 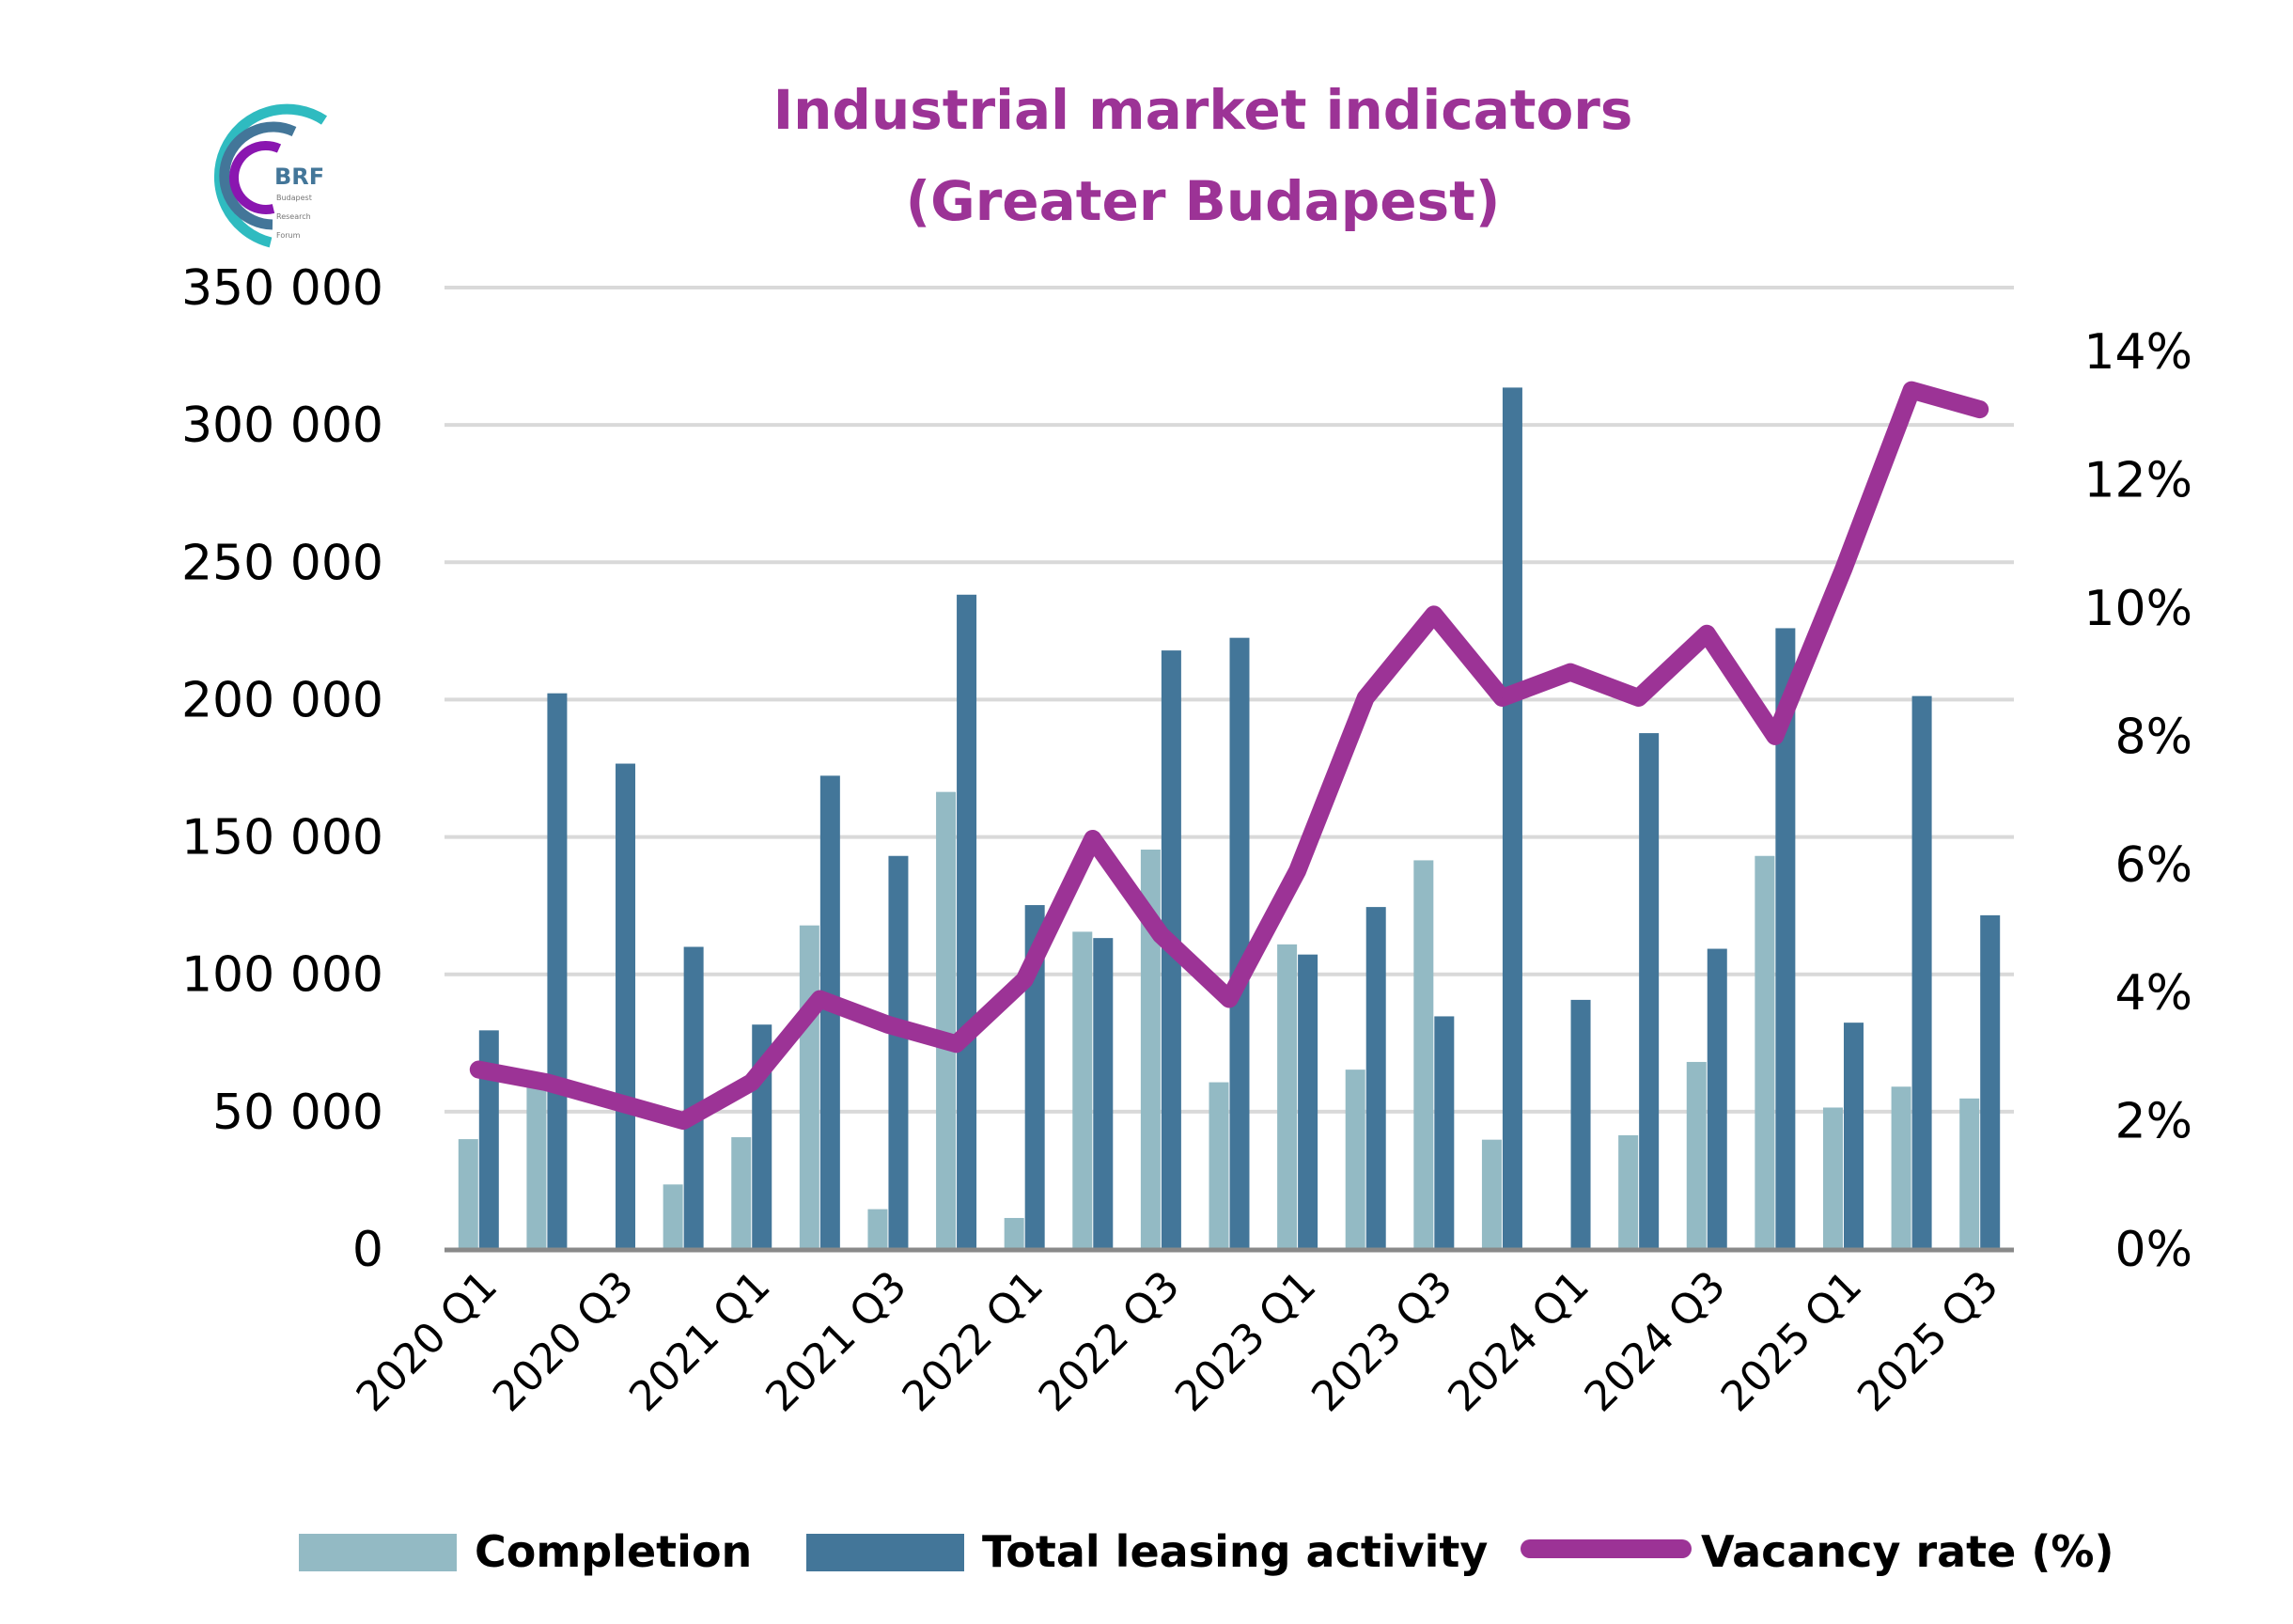 I want to click on y-right-tick-label: 2%, so click(x=2154, y=1122).